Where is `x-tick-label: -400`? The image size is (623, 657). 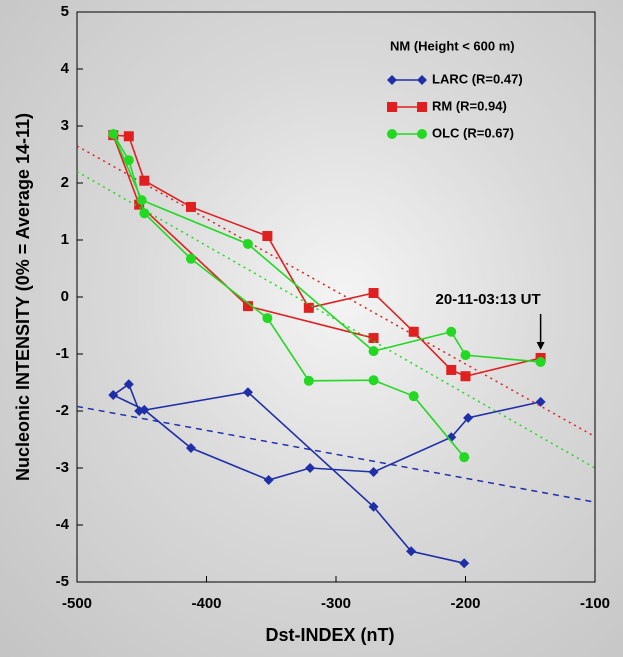
x-tick-label: -400 is located at coordinates (206, 603).